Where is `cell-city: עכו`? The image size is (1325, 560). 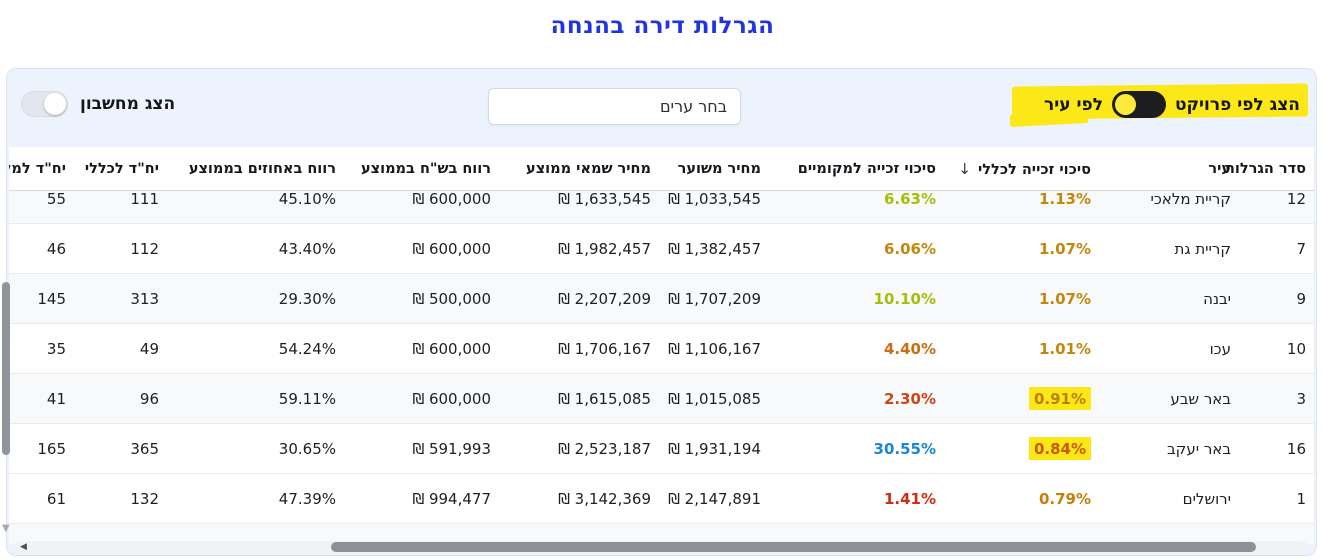
cell-city: עכו is located at coordinates (1169, 348).